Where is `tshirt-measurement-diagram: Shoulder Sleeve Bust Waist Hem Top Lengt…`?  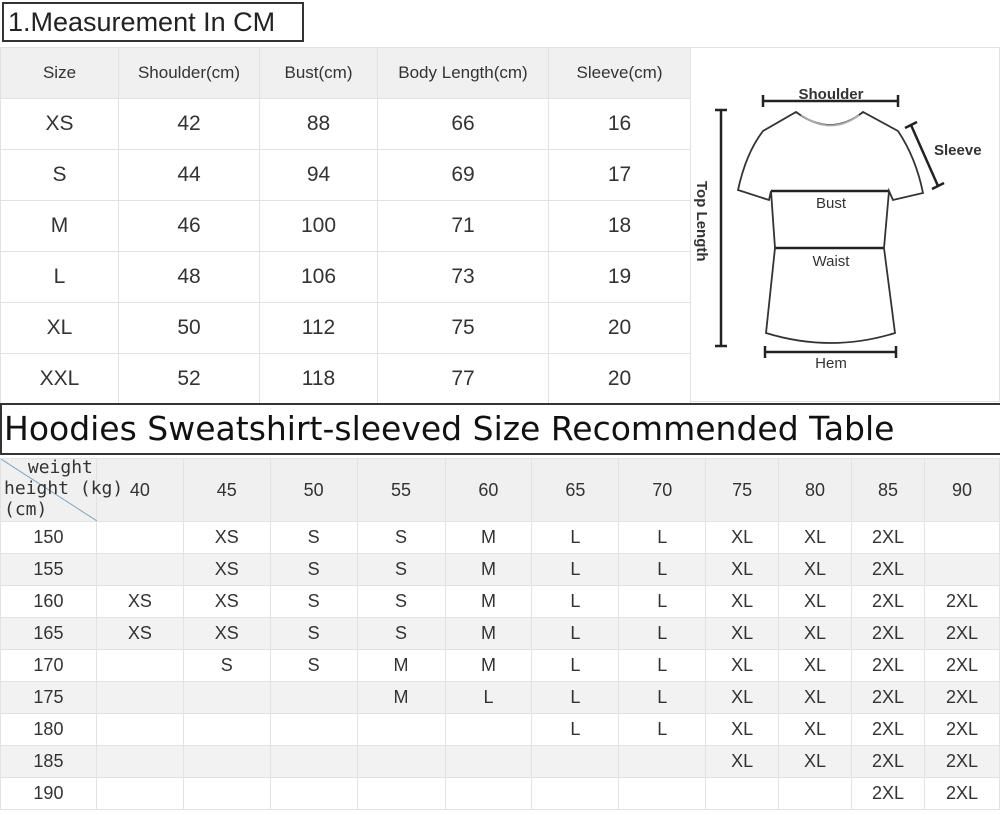
tshirt-measurement-diagram: Shoulder Sleeve Bust Waist Hem Top Lengt… is located at coordinates (845, 224).